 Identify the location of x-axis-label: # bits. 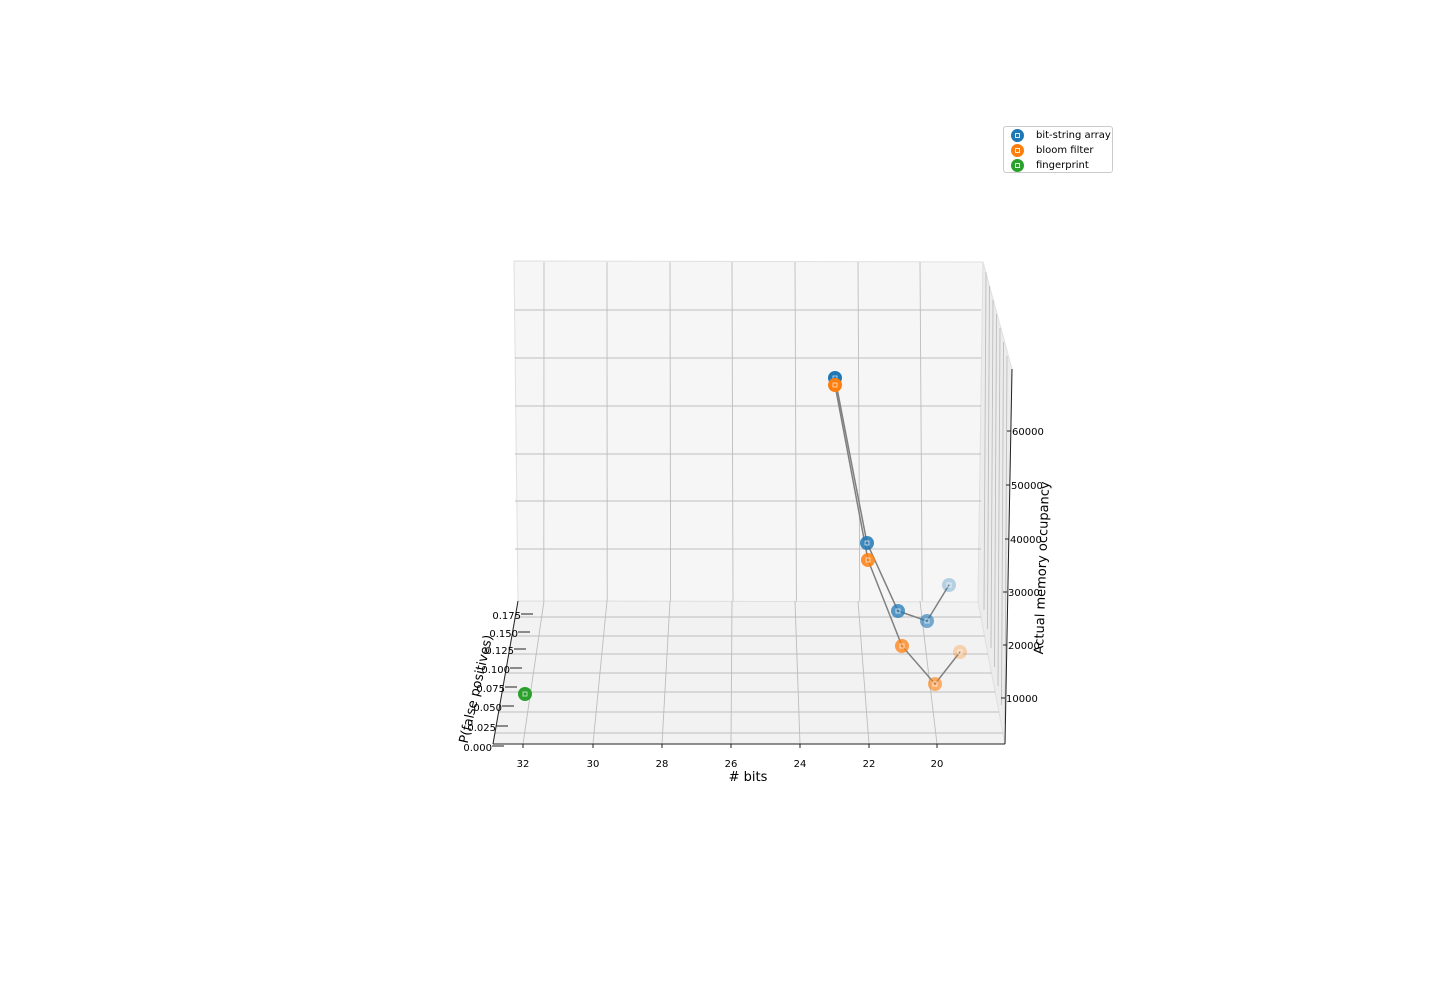
(748, 777).